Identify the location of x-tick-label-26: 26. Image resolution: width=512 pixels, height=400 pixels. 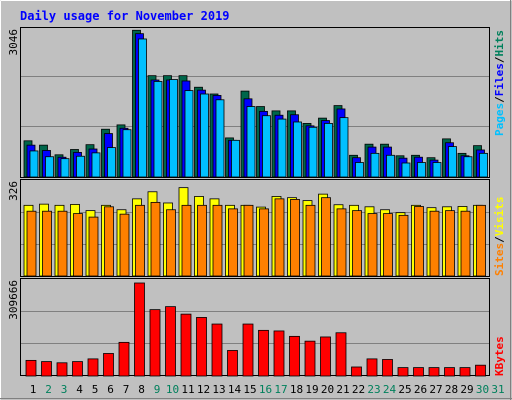
(420, 389).